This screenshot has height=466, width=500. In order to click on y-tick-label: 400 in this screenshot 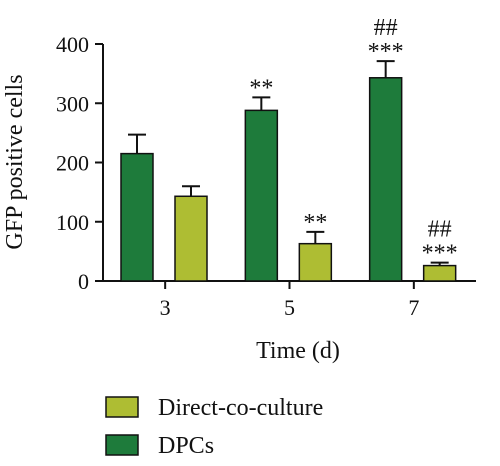, I will do `click(72, 44)`.